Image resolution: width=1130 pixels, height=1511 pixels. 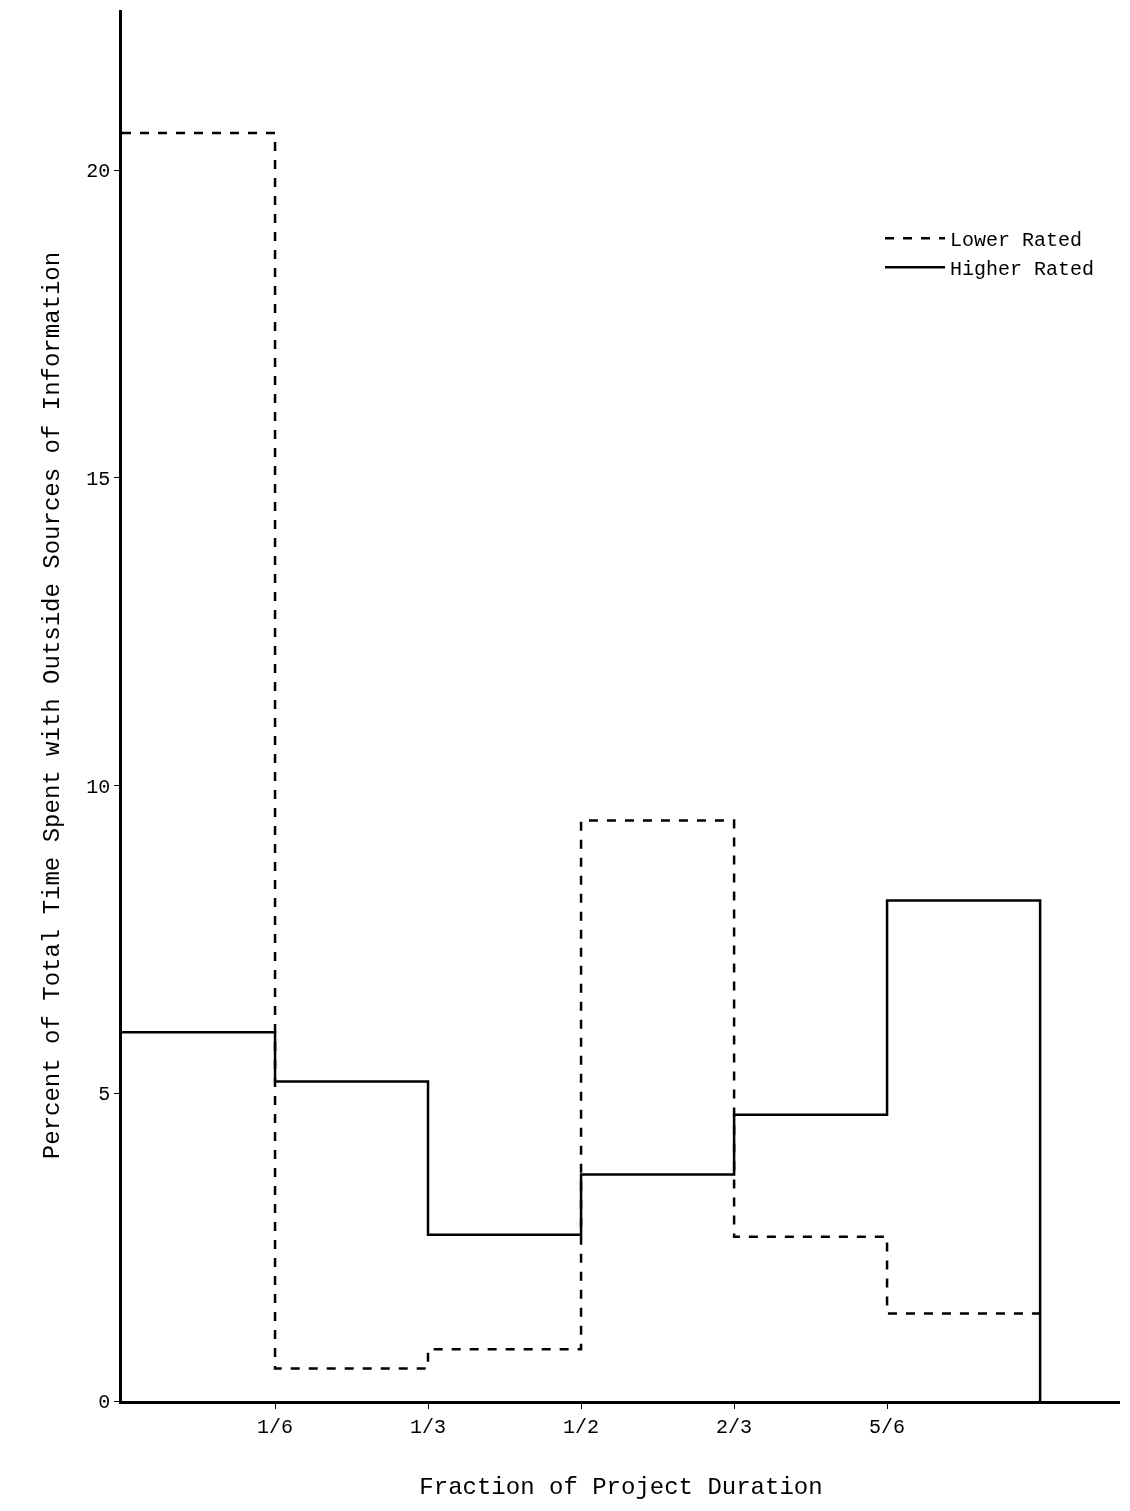 I want to click on y-axis-title: Percent of Total Time Spent with Outside Sources of Information, so click(x=53, y=705).